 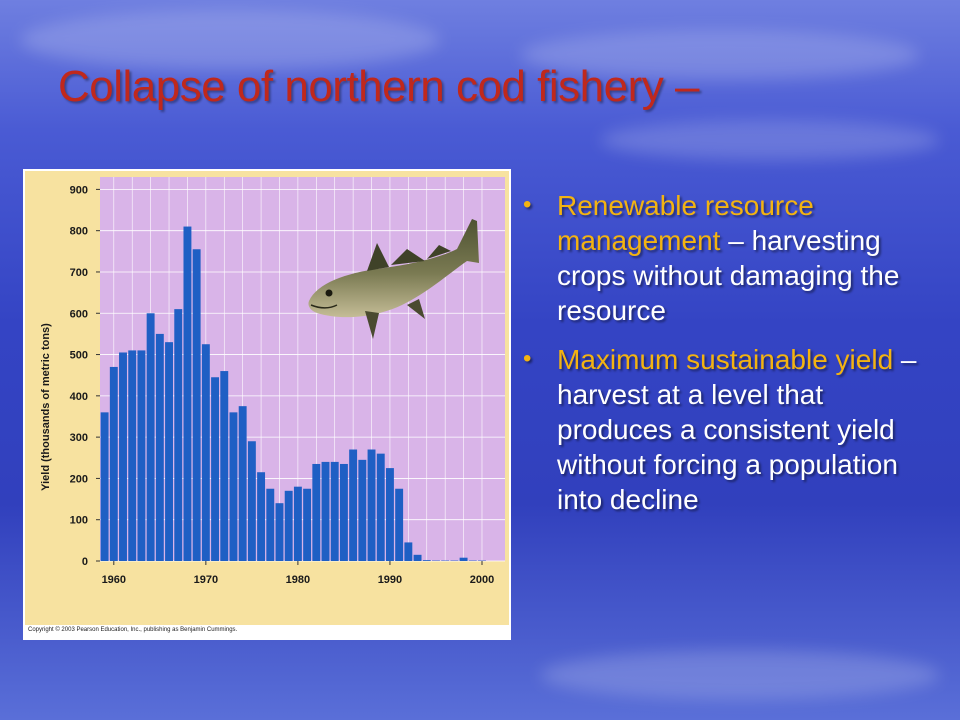 What do you see at coordinates (685, 223) in the screenshot?
I see `bullet-term: Renewable resource management` at bounding box center [685, 223].